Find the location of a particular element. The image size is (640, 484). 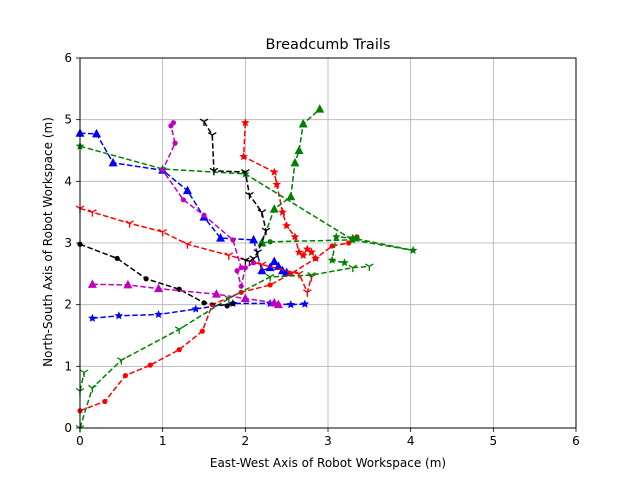

y-tick-label: 6 is located at coordinates (68, 58).